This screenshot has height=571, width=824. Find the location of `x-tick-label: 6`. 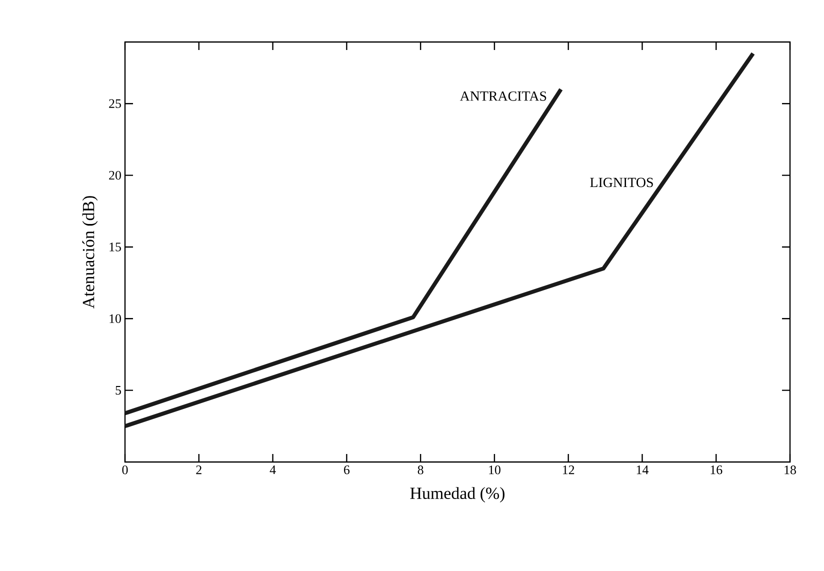

x-tick-label: 6 is located at coordinates (347, 470).